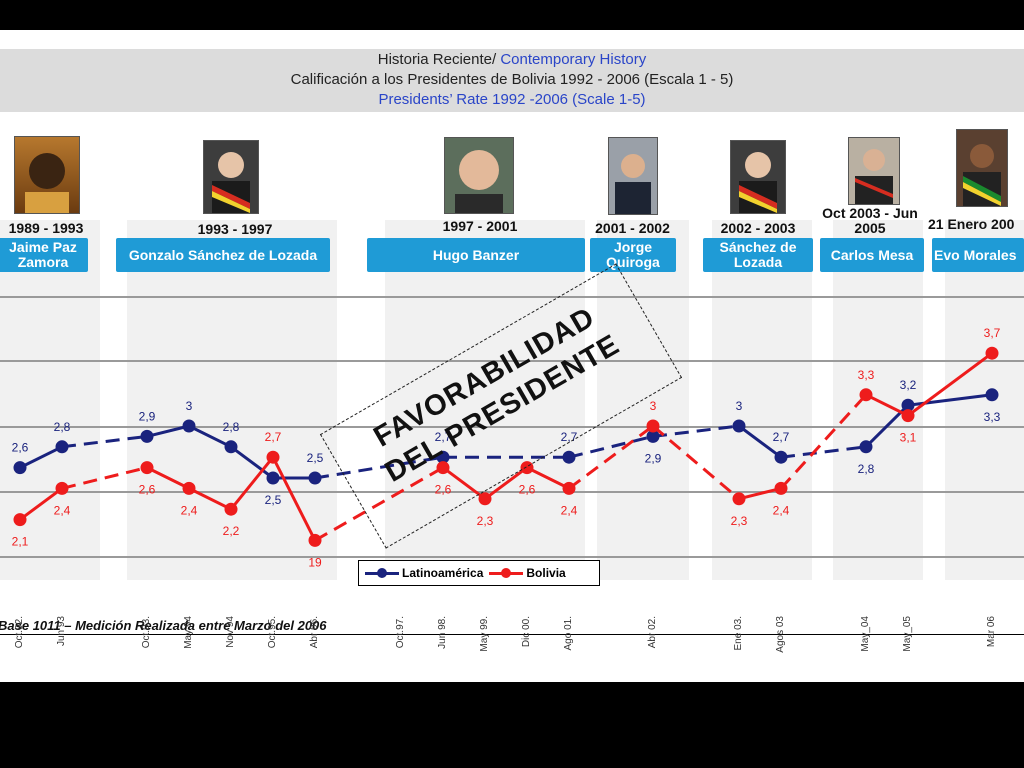 This screenshot has width=1024, height=768. Describe the element at coordinates (442, 632) in the screenshot. I see `x-tick-label: Jun 98.` at that location.